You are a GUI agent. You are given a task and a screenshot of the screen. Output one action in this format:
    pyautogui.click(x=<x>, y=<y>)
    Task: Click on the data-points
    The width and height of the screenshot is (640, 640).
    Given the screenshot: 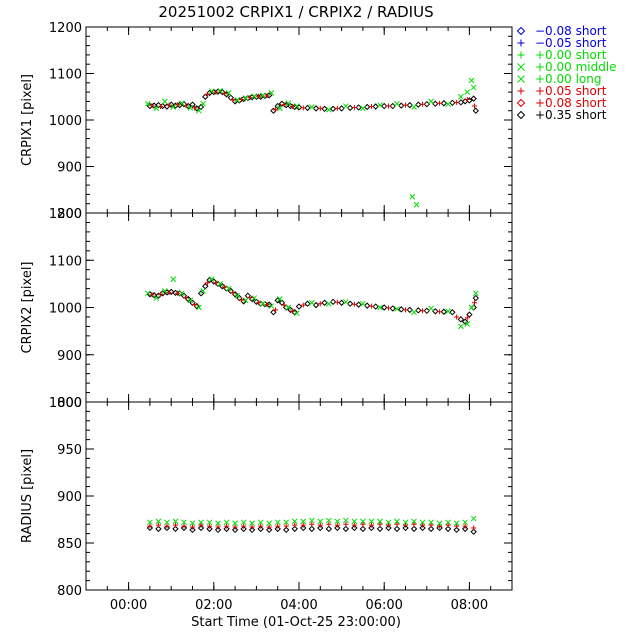 What is the action you would take?
    pyautogui.click(x=311, y=525)
    